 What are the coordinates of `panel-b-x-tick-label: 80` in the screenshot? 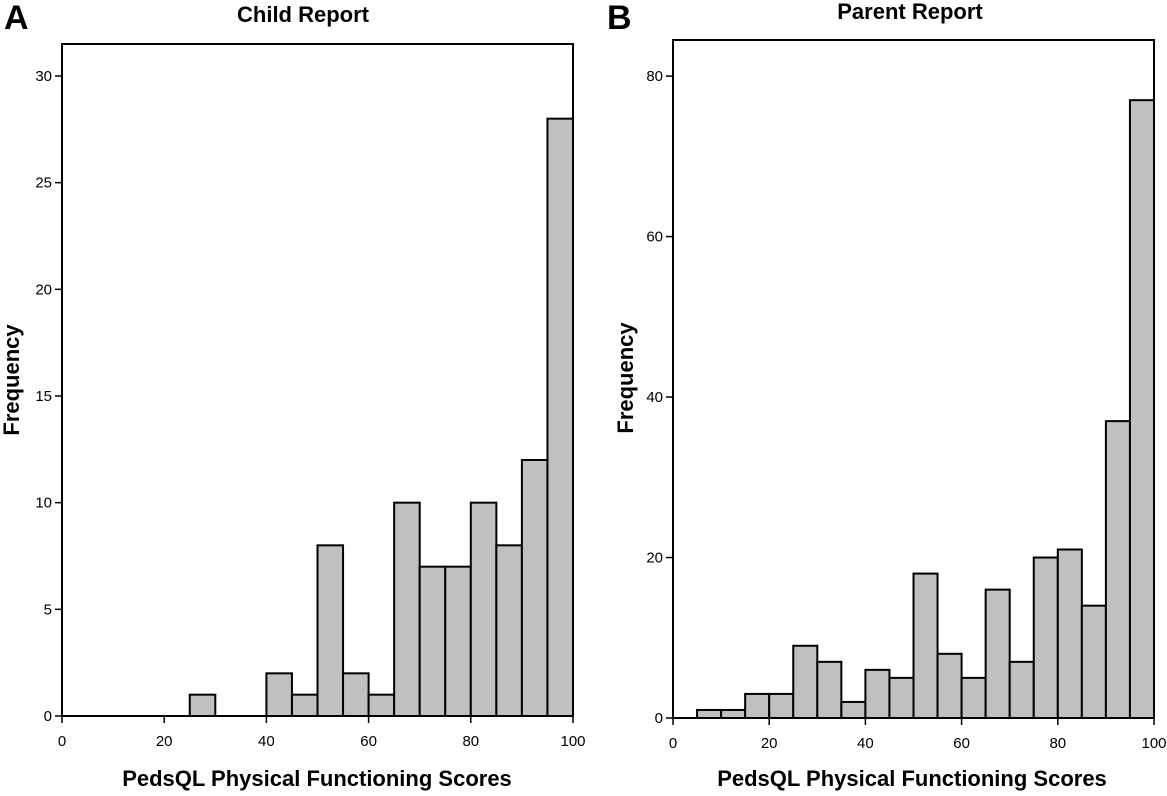 It's located at (1057, 743).